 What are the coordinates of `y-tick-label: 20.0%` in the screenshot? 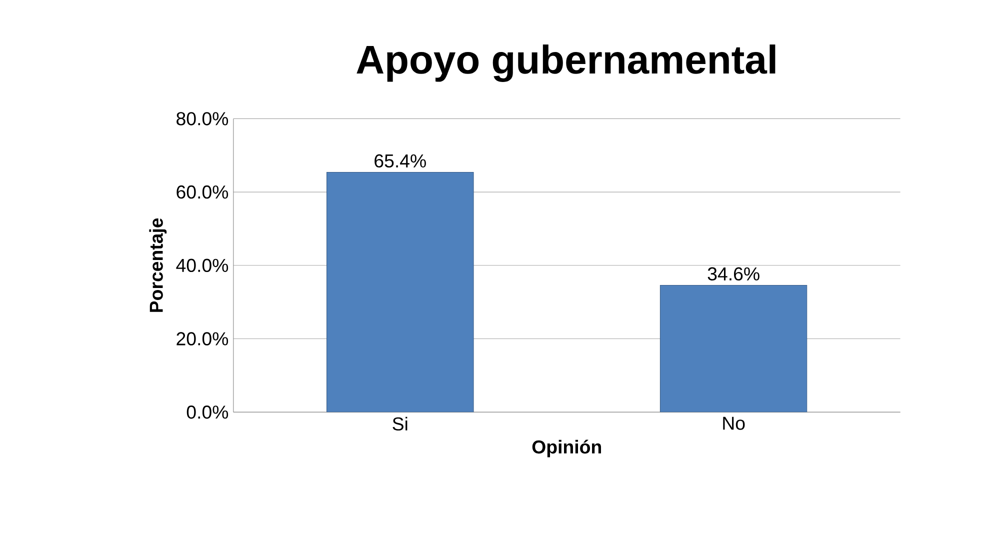 It's located at (202, 339).